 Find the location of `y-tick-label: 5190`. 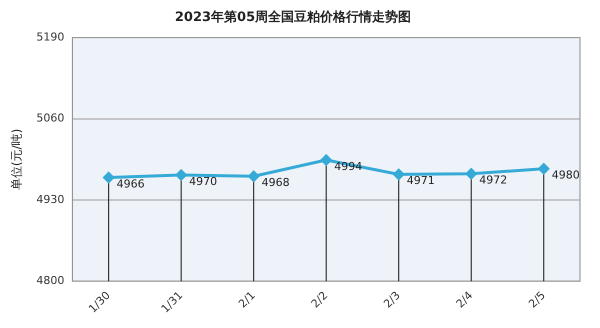

y-tick-label: 5190 is located at coordinates (50, 37).